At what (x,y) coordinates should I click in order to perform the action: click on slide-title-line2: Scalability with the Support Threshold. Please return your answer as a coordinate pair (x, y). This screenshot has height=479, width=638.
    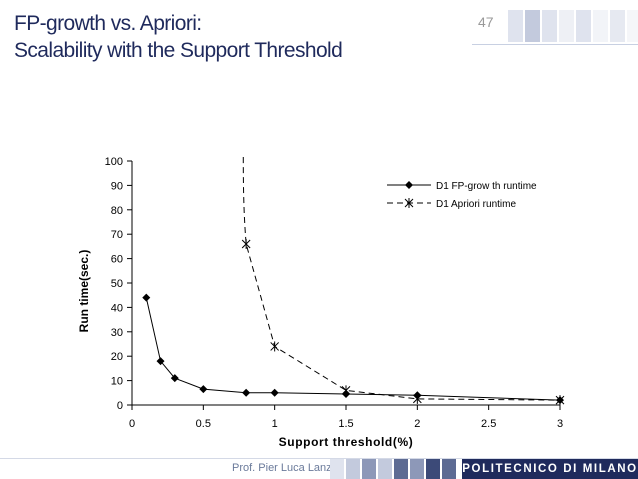
    Looking at the image, I should click on (178, 50).